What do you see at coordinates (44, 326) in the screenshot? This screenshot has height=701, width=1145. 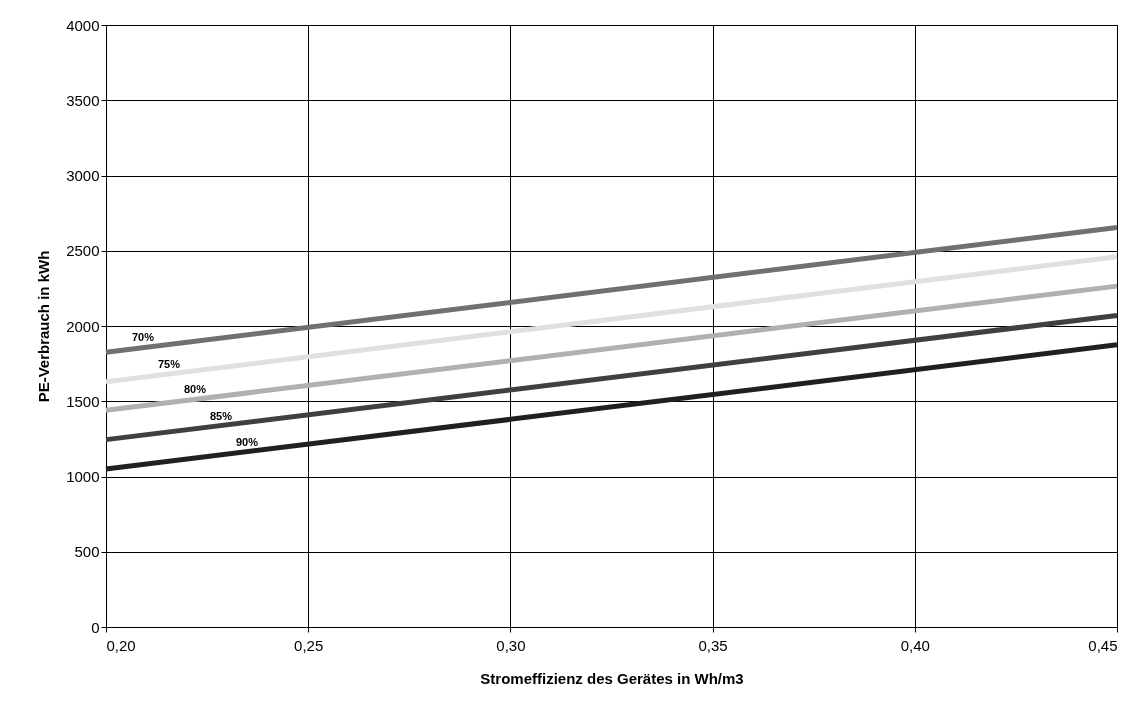 I see `y-axis-title: PE-Verbrauch in kWh` at bounding box center [44, 326].